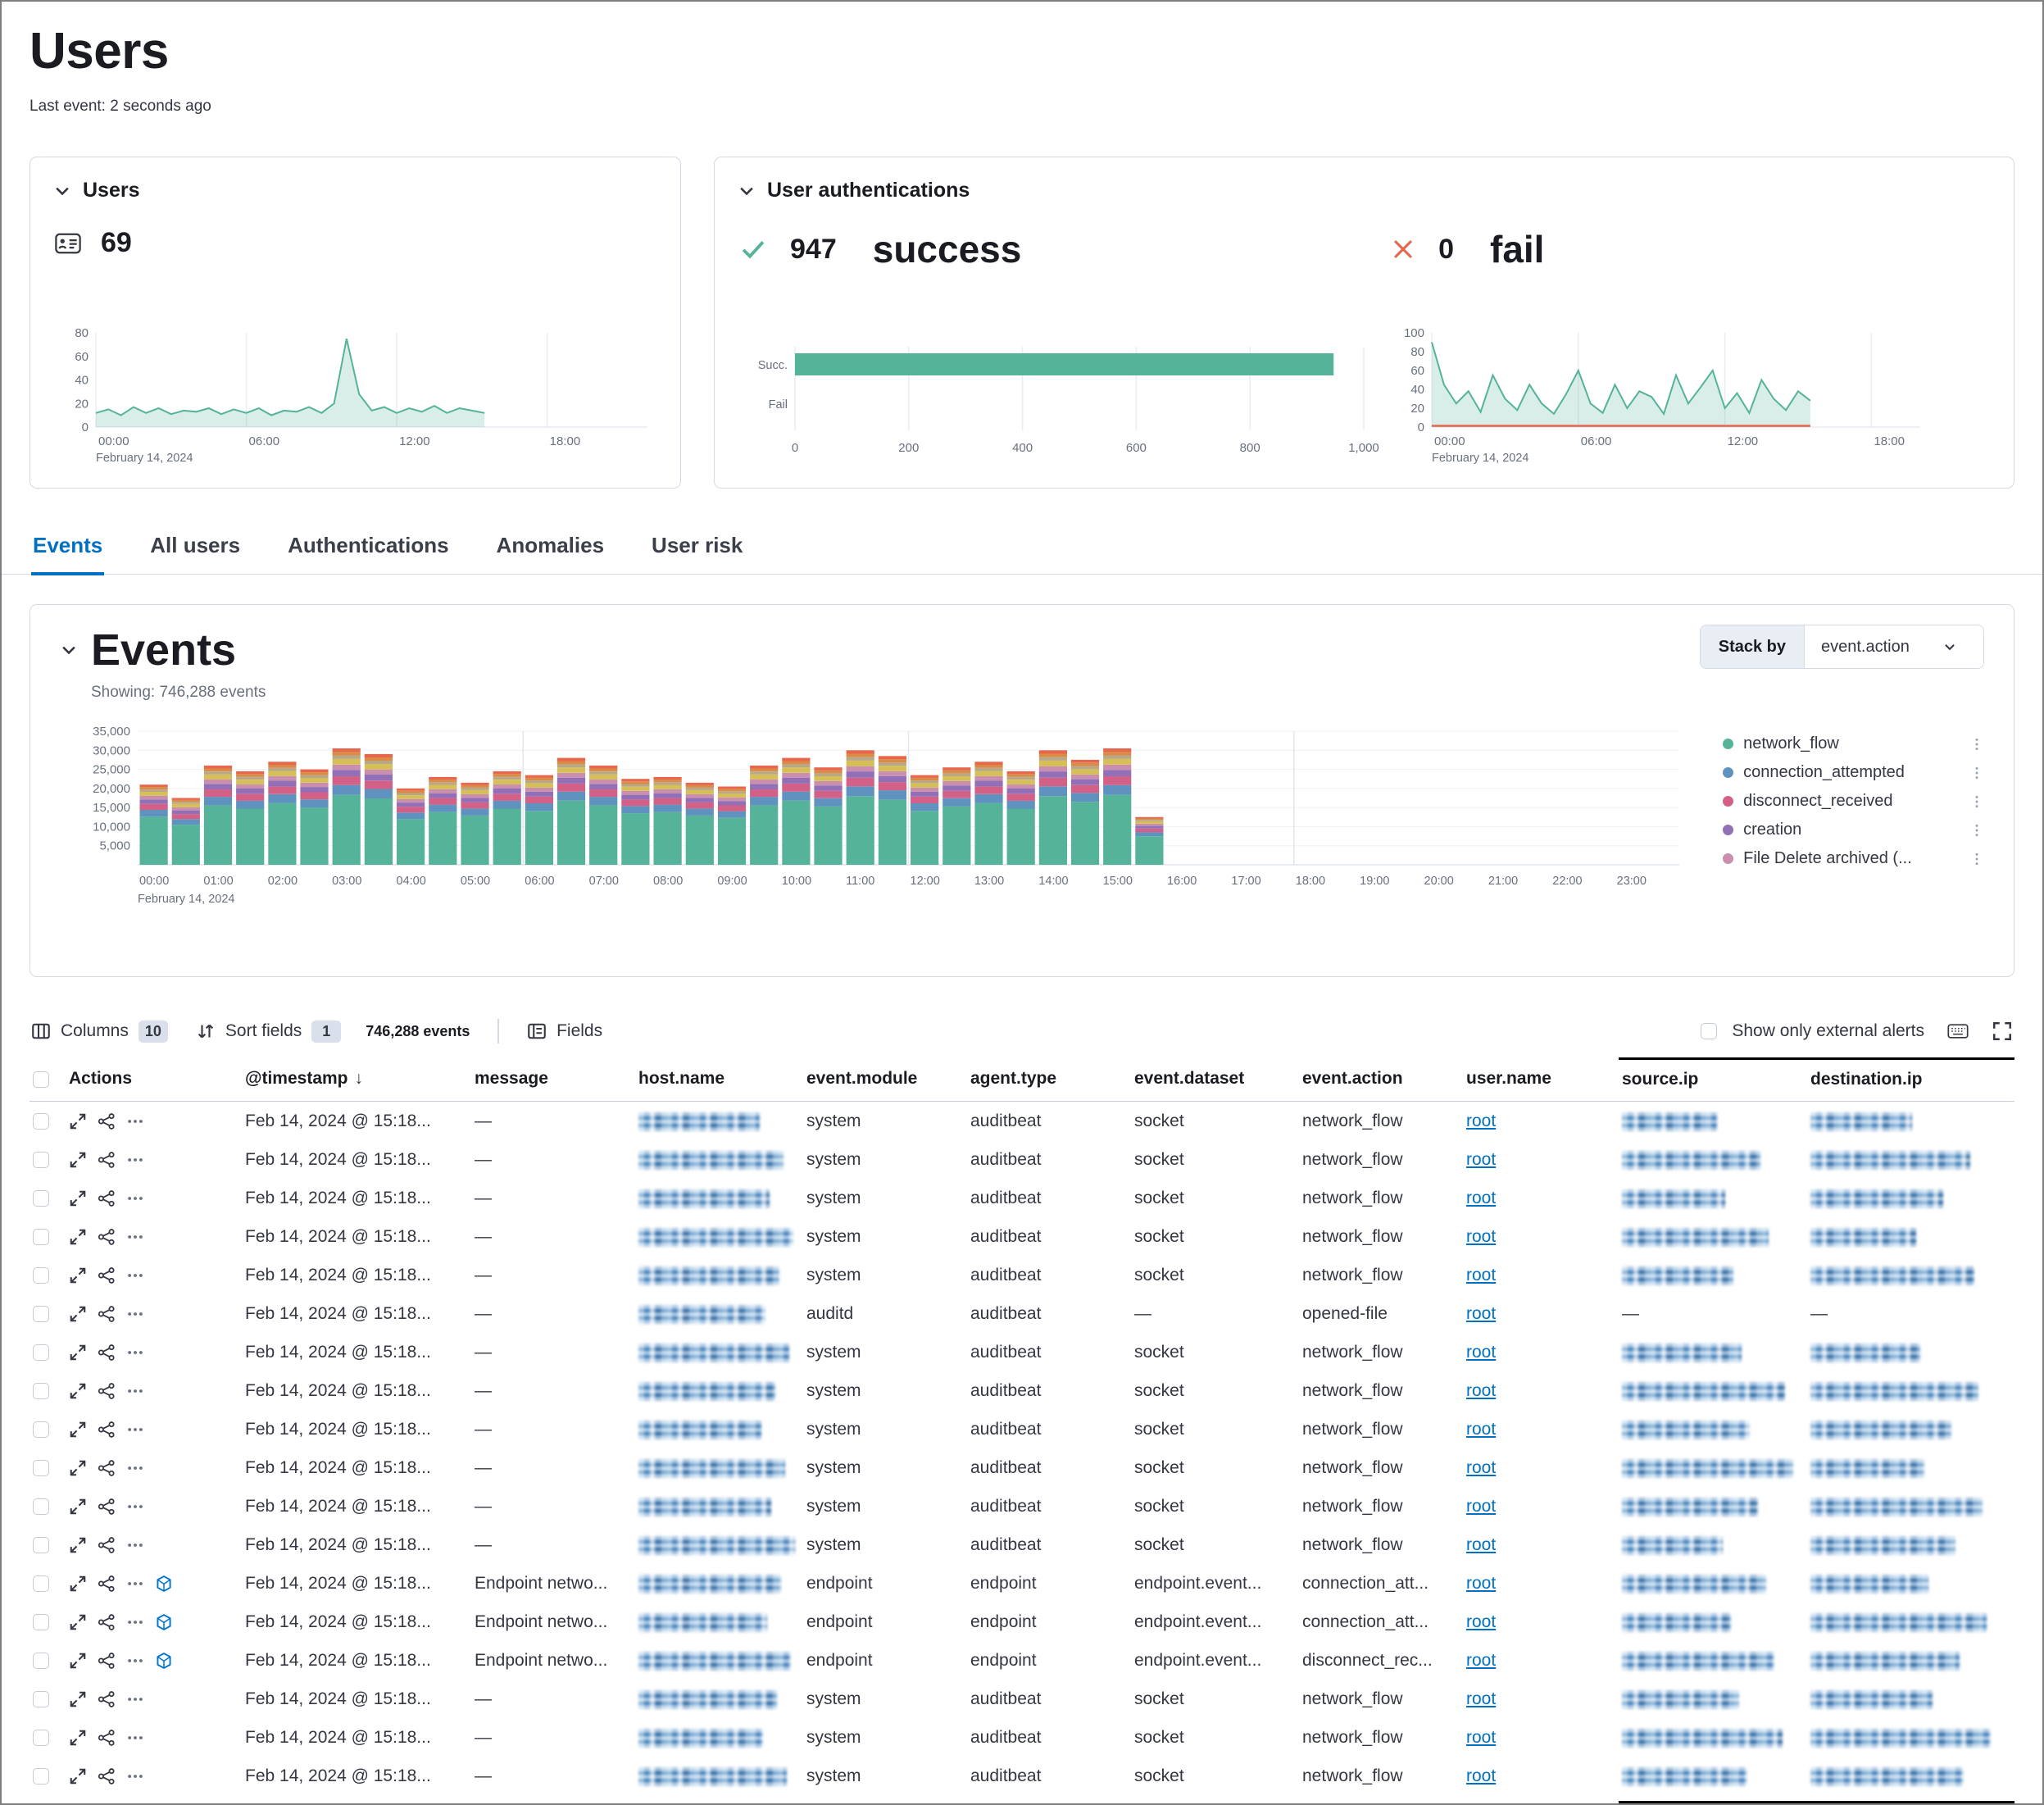  What do you see at coordinates (41, 1079) in the screenshot?
I see `select-all-checkbox` at bounding box center [41, 1079].